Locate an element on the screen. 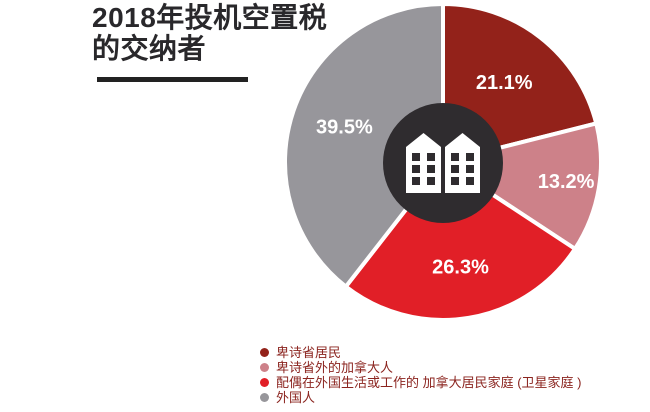 The width and height of the screenshot is (650, 412). legend-label: 卑诗省外的加拿大人 is located at coordinates (335, 367).